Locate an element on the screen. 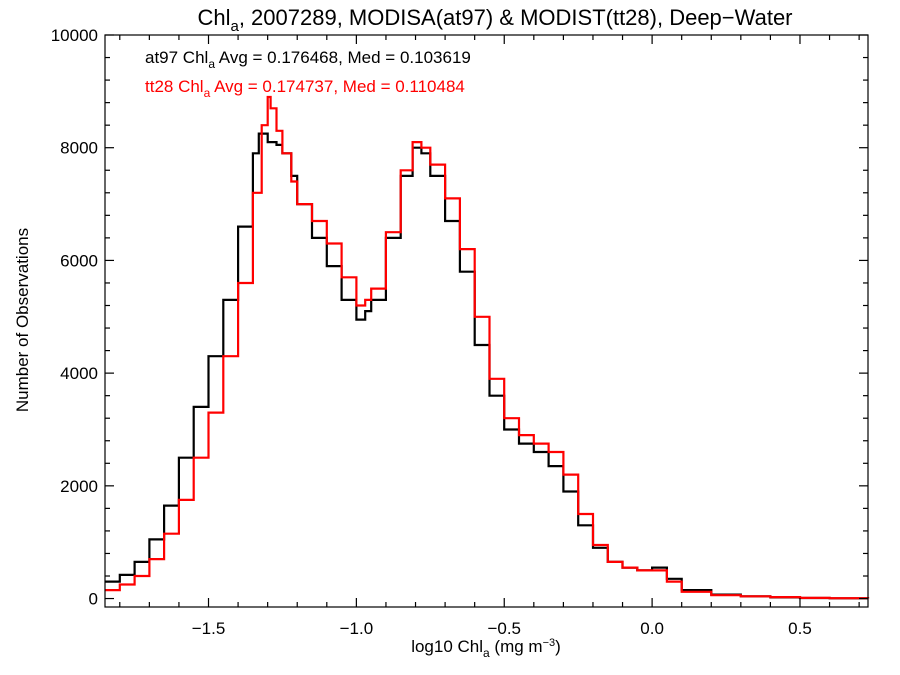 The height and width of the screenshot is (675, 900). y-tick-label: 2000 is located at coordinates (79, 486).